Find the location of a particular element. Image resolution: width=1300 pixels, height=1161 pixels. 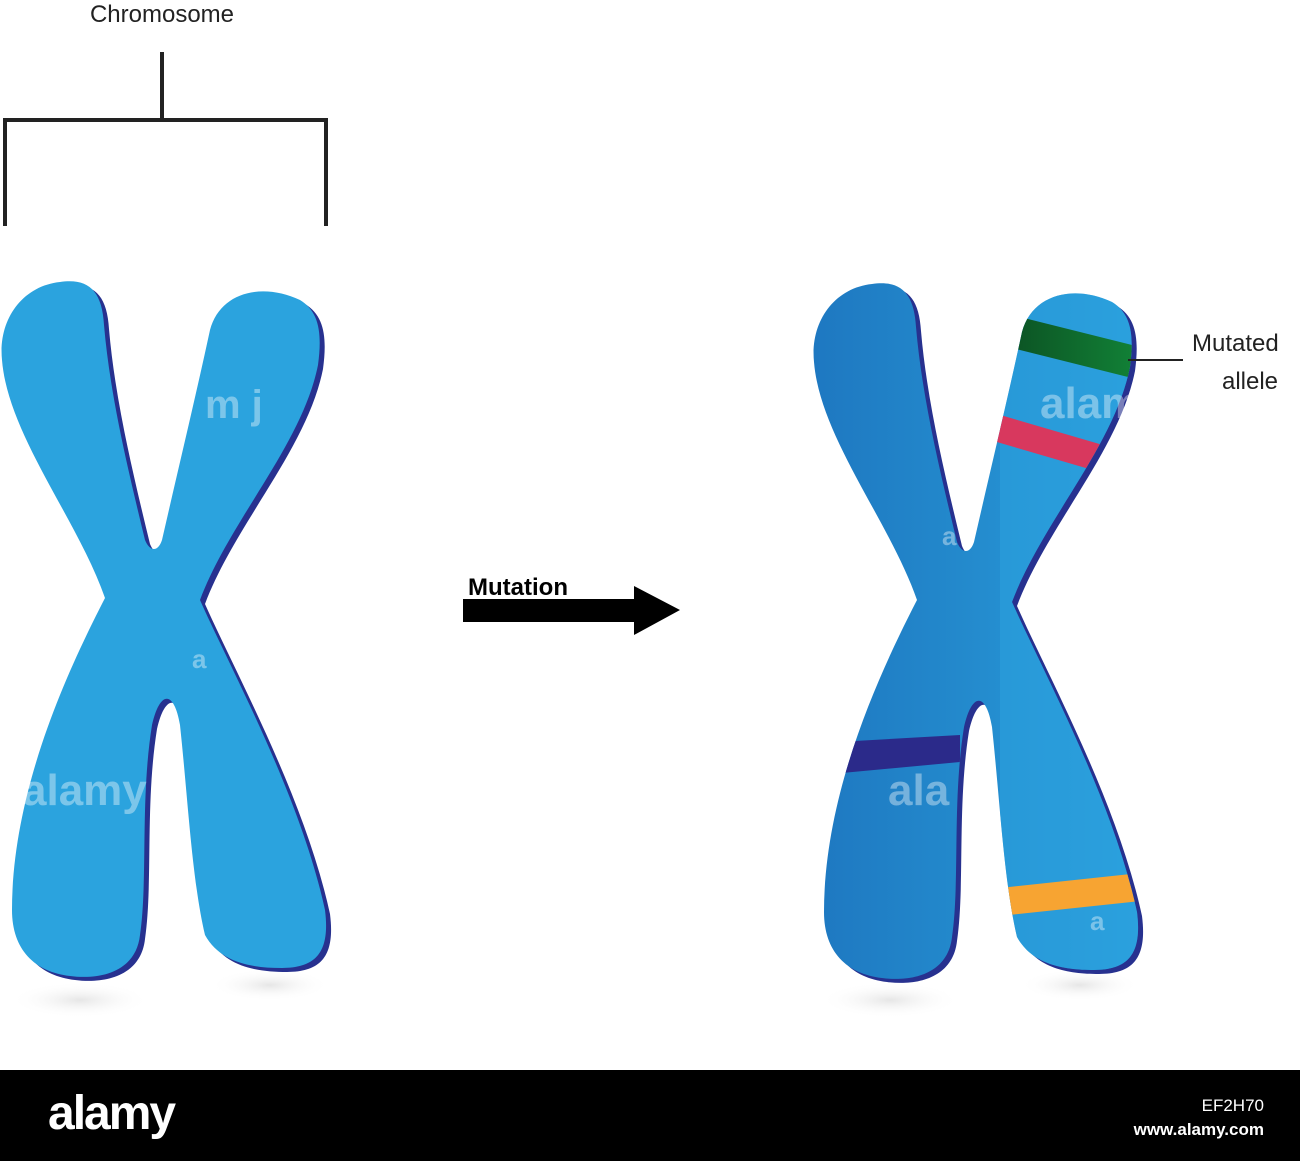

band-orange is located at coordinates (1069, 894).